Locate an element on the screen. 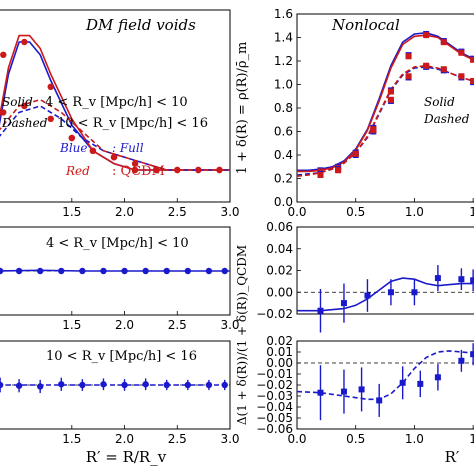 The width and height of the screenshot is (474, 474). y-tick-label: 0.0 is located at coordinates (283, 202).